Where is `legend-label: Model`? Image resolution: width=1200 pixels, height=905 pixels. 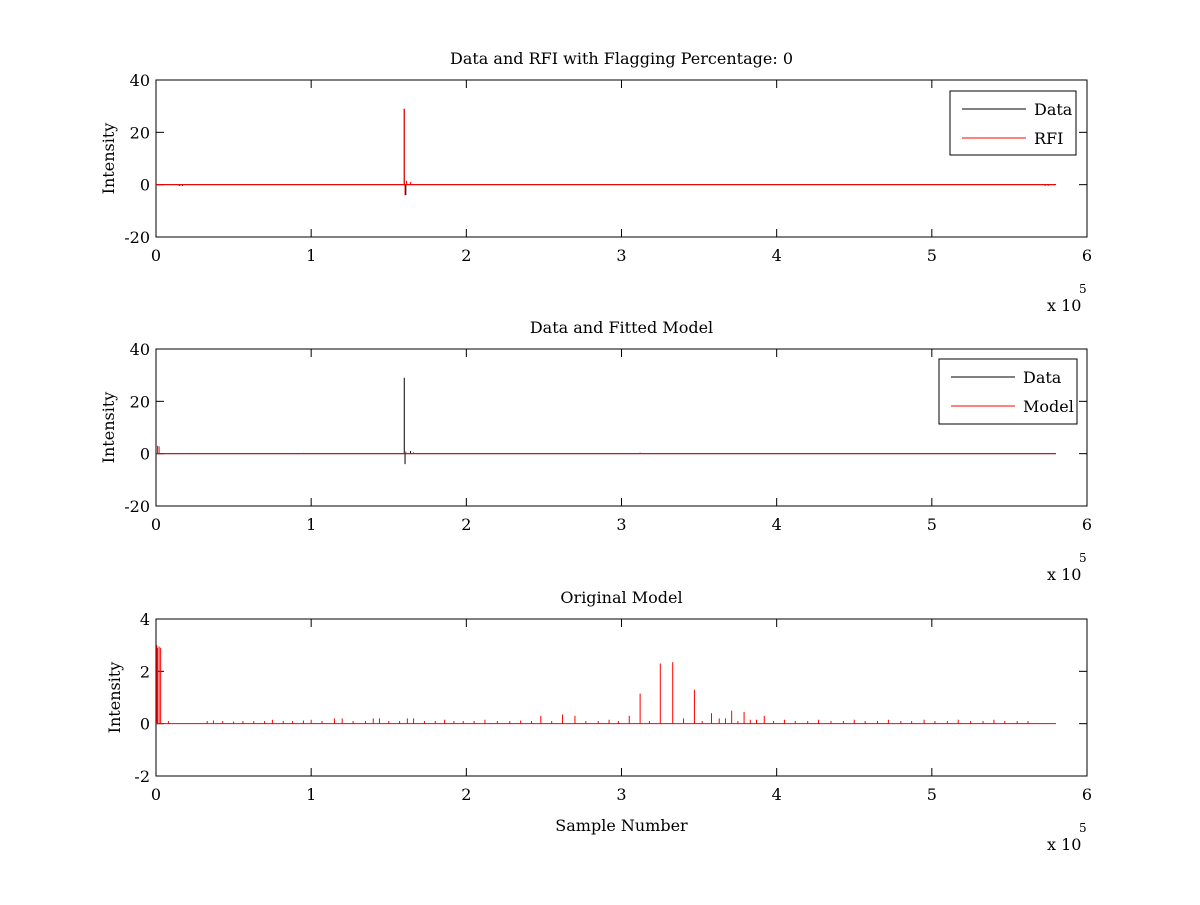 legend-label: Model is located at coordinates (1048, 406).